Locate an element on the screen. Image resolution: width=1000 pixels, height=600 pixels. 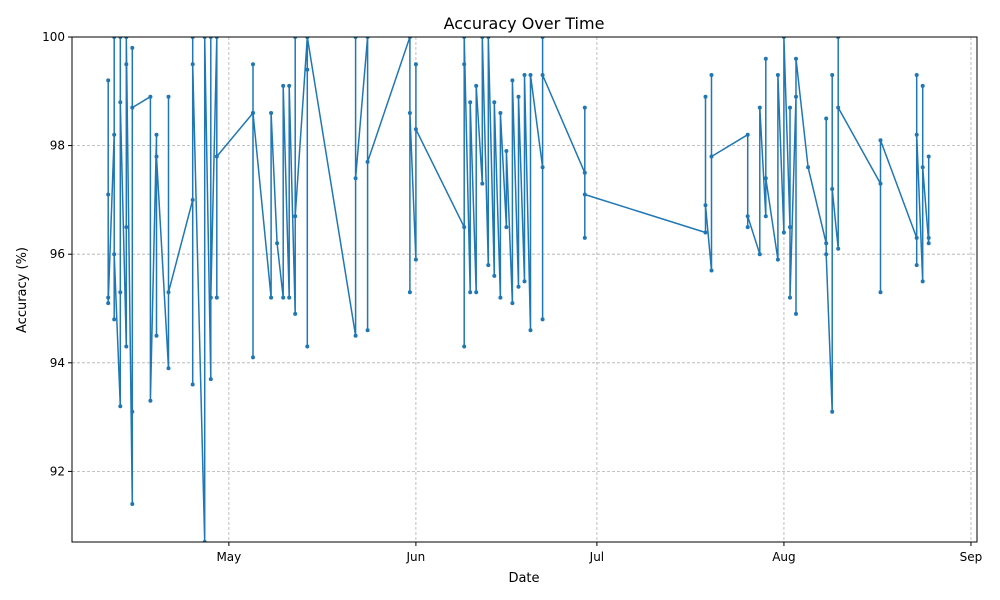
x-axis: May Jun Jul Aug Sep is located at coordinates (599, 553).